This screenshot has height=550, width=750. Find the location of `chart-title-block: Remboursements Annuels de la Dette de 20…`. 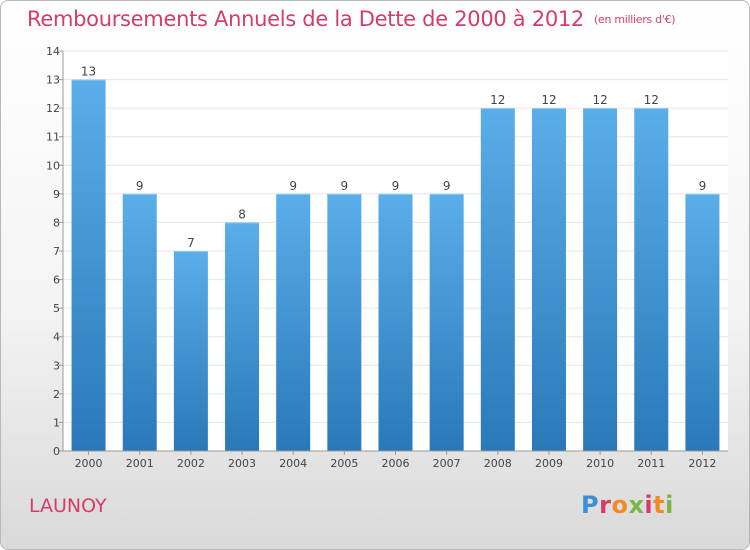

chart-title-block: Remboursements Annuels de la Dette de 20… is located at coordinates (351, 19).